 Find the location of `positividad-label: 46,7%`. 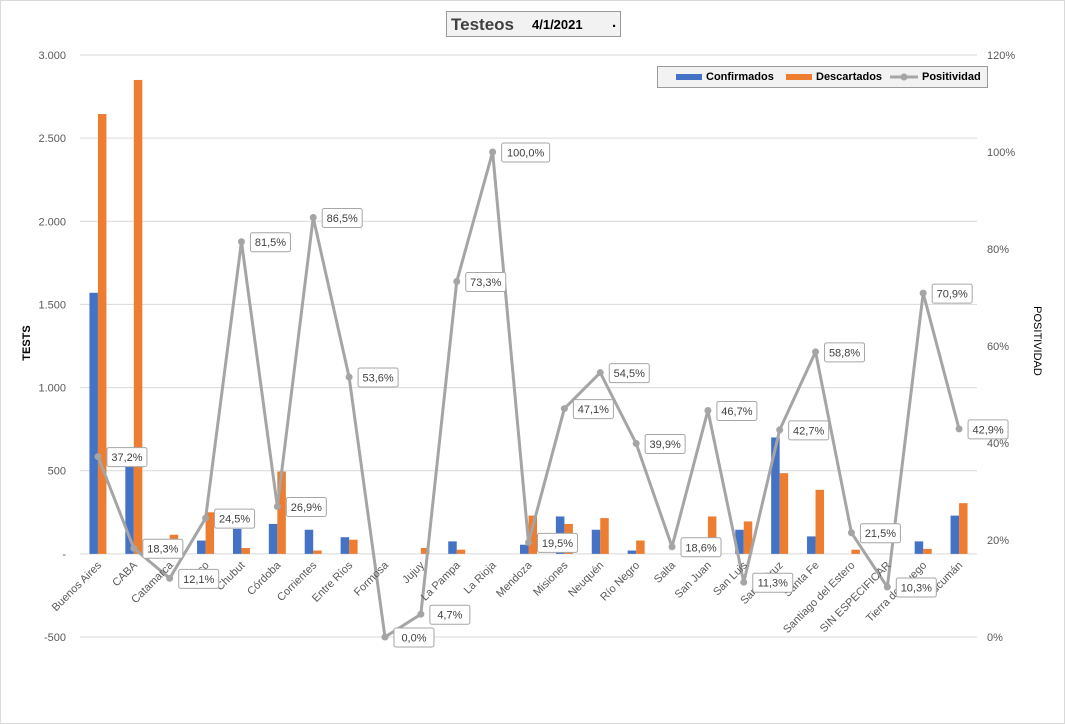

positividad-label: 46,7% is located at coordinates (737, 411).